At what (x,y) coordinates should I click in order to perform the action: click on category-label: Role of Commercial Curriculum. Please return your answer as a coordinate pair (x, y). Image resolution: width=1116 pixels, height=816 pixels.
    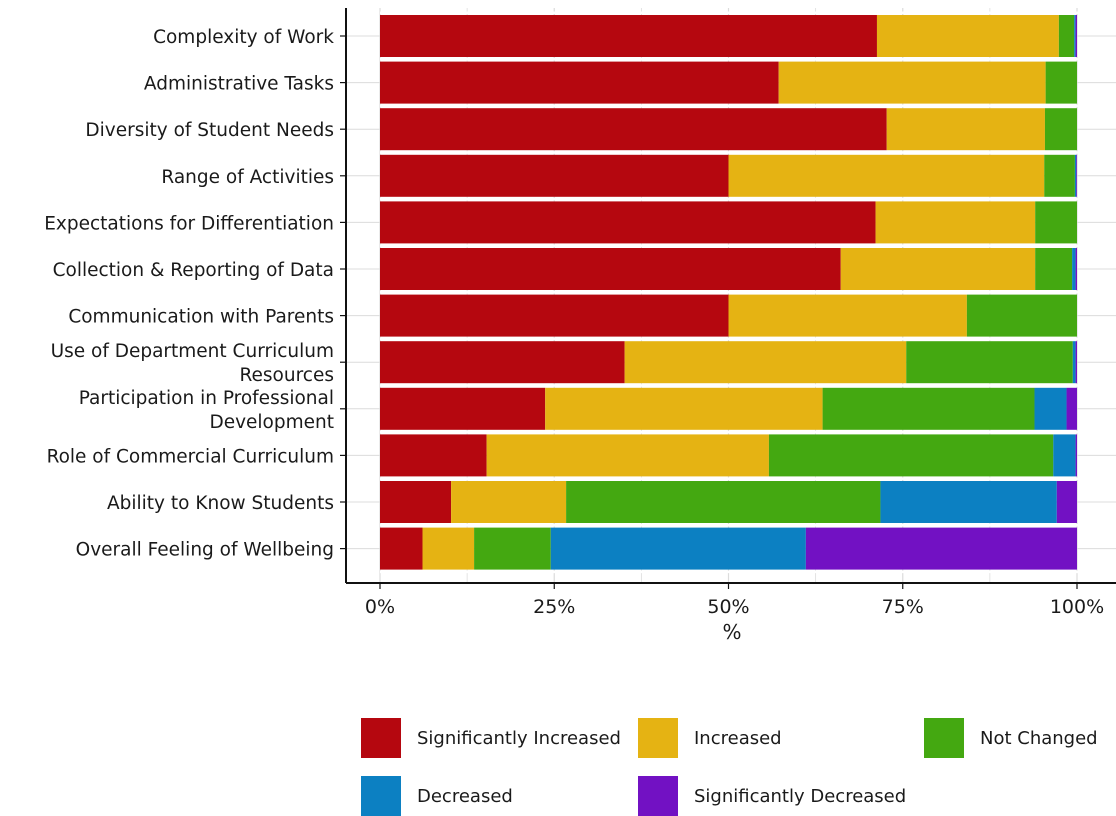
    Looking at the image, I should click on (190, 456).